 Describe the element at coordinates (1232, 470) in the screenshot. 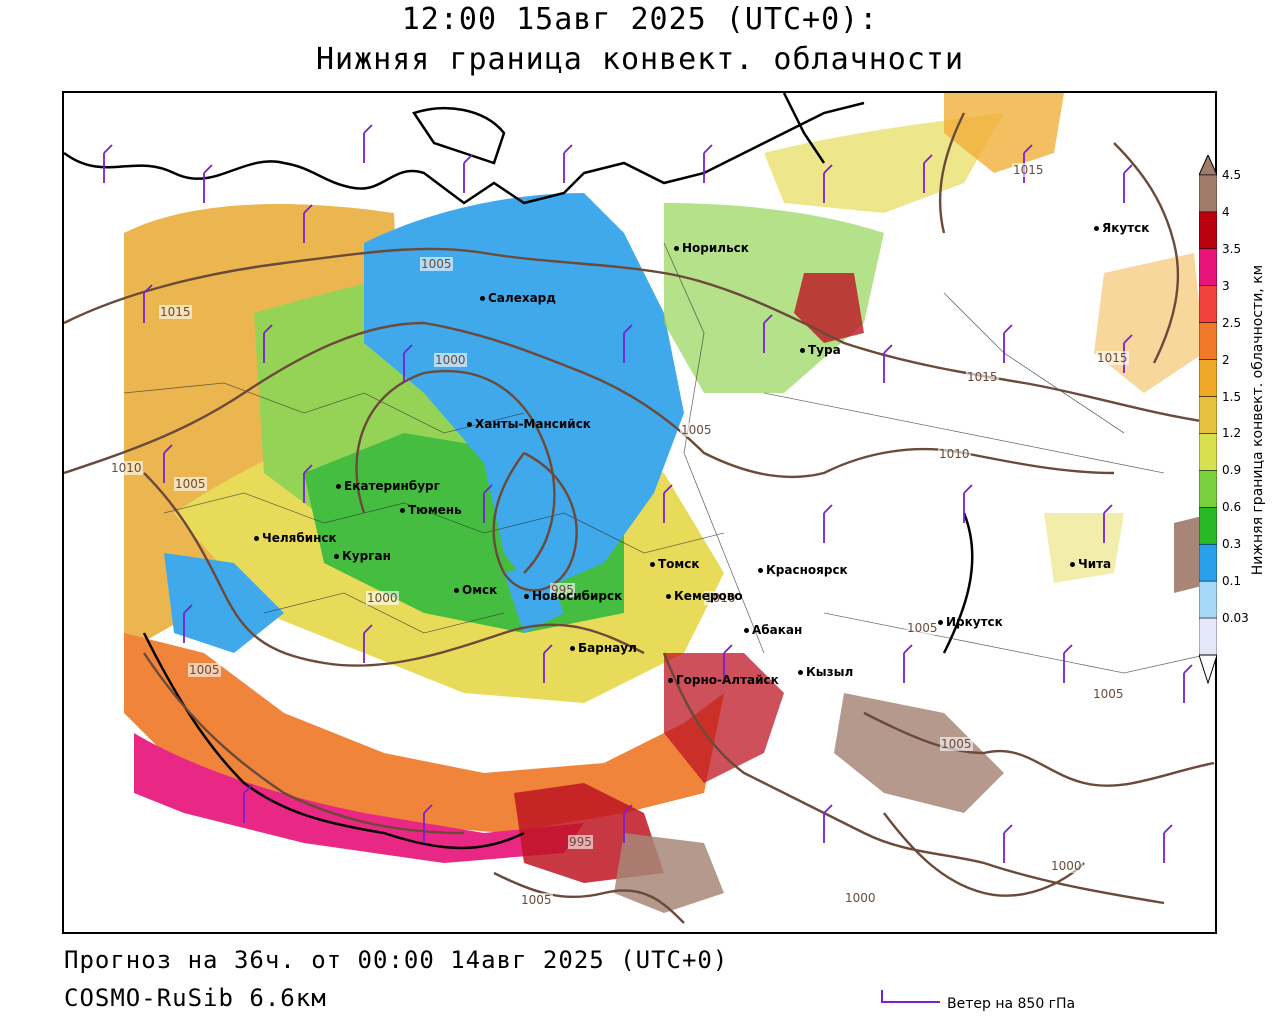

I see `legend-tick-label: 0.9` at that location.